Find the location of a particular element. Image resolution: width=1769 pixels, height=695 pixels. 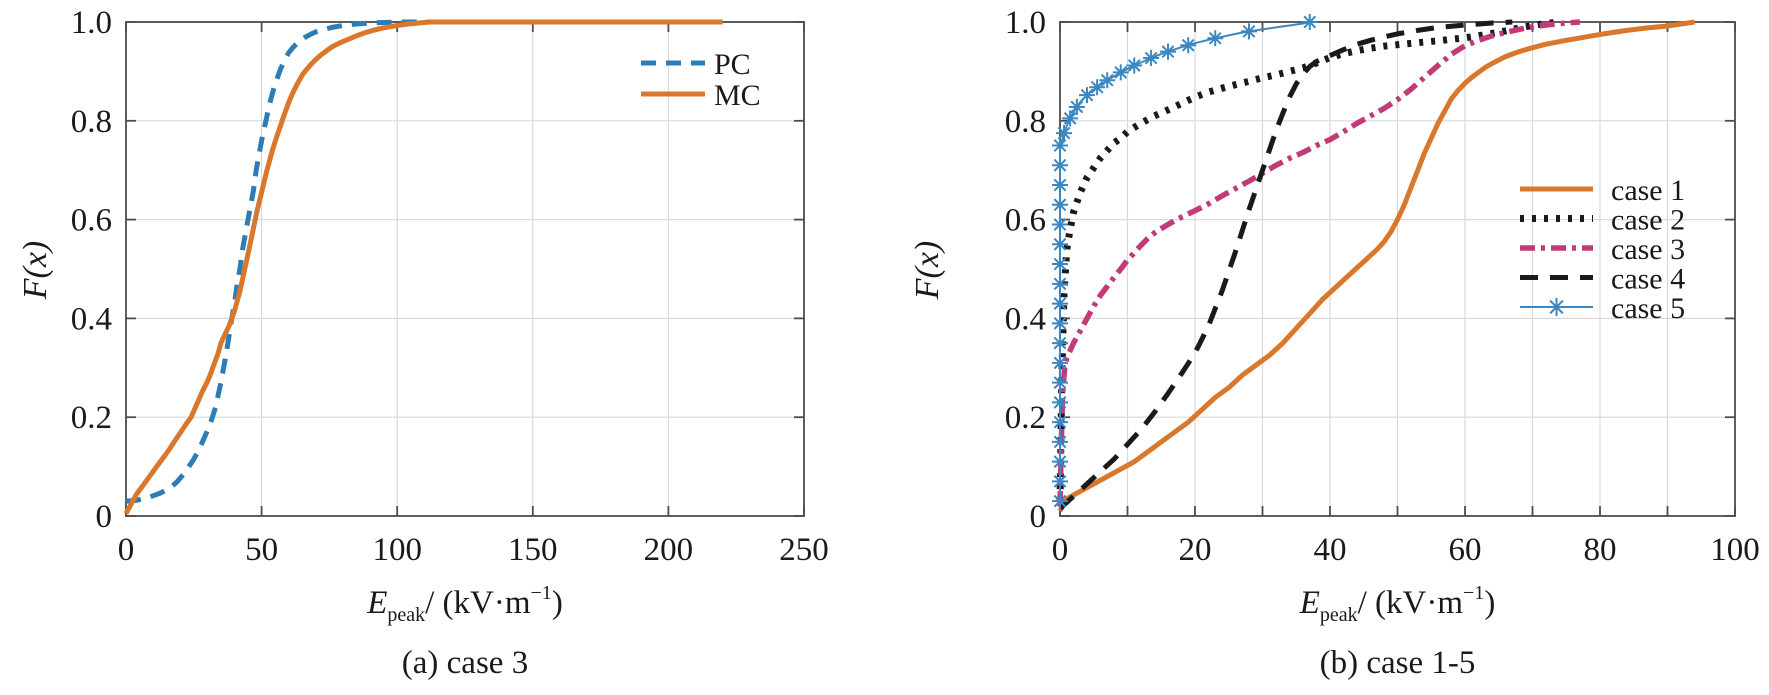

legend-entry-case-3: case 3 is located at coordinates (1602, 249).